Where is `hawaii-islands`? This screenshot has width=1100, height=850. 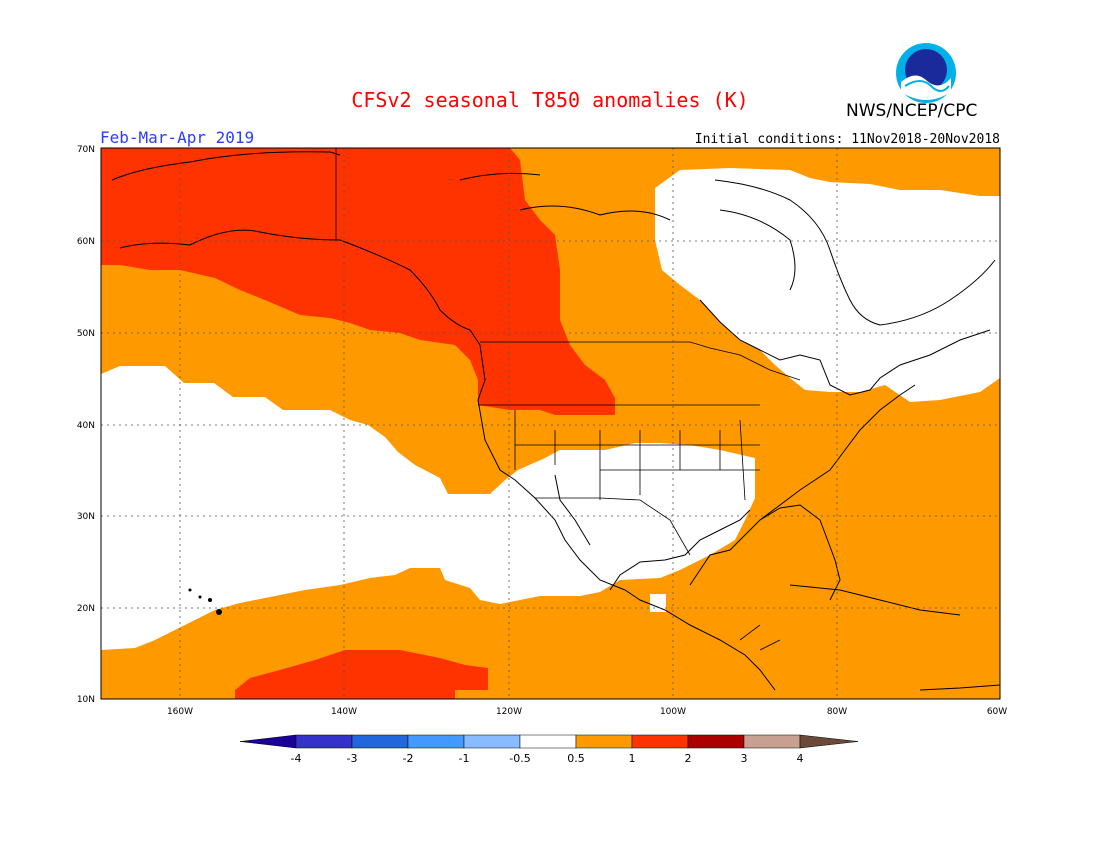 hawaii-islands is located at coordinates (205, 601).